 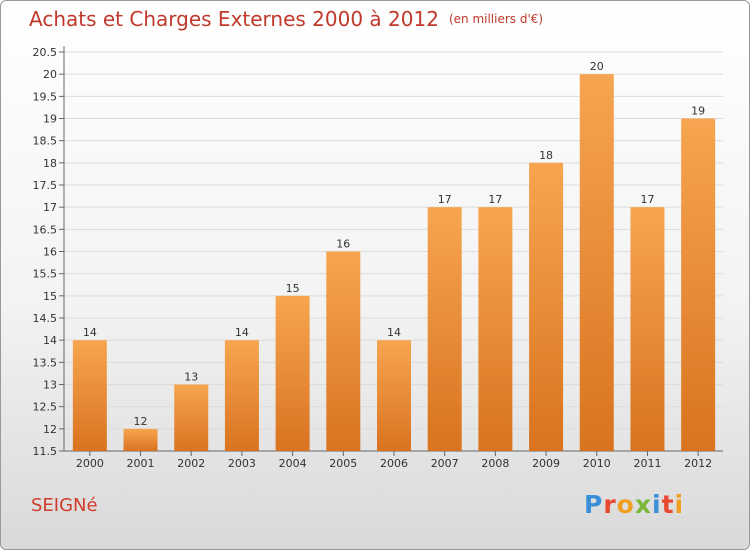 What do you see at coordinates (45, 362) in the screenshot?
I see `y-tick-label: 13.5` at bounding box center [45, 362].